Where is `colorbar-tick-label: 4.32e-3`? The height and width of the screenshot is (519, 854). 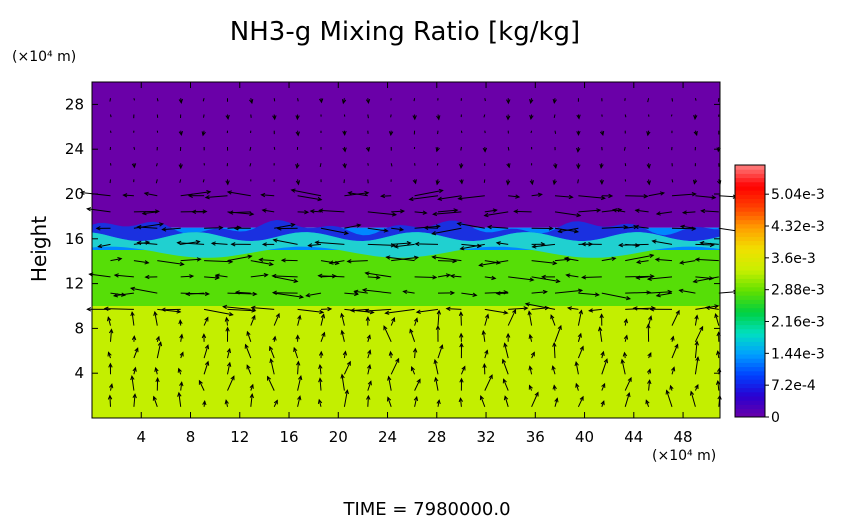
colorbar-tick-label: 4.32e-3 is located at coordinates (798, 227).